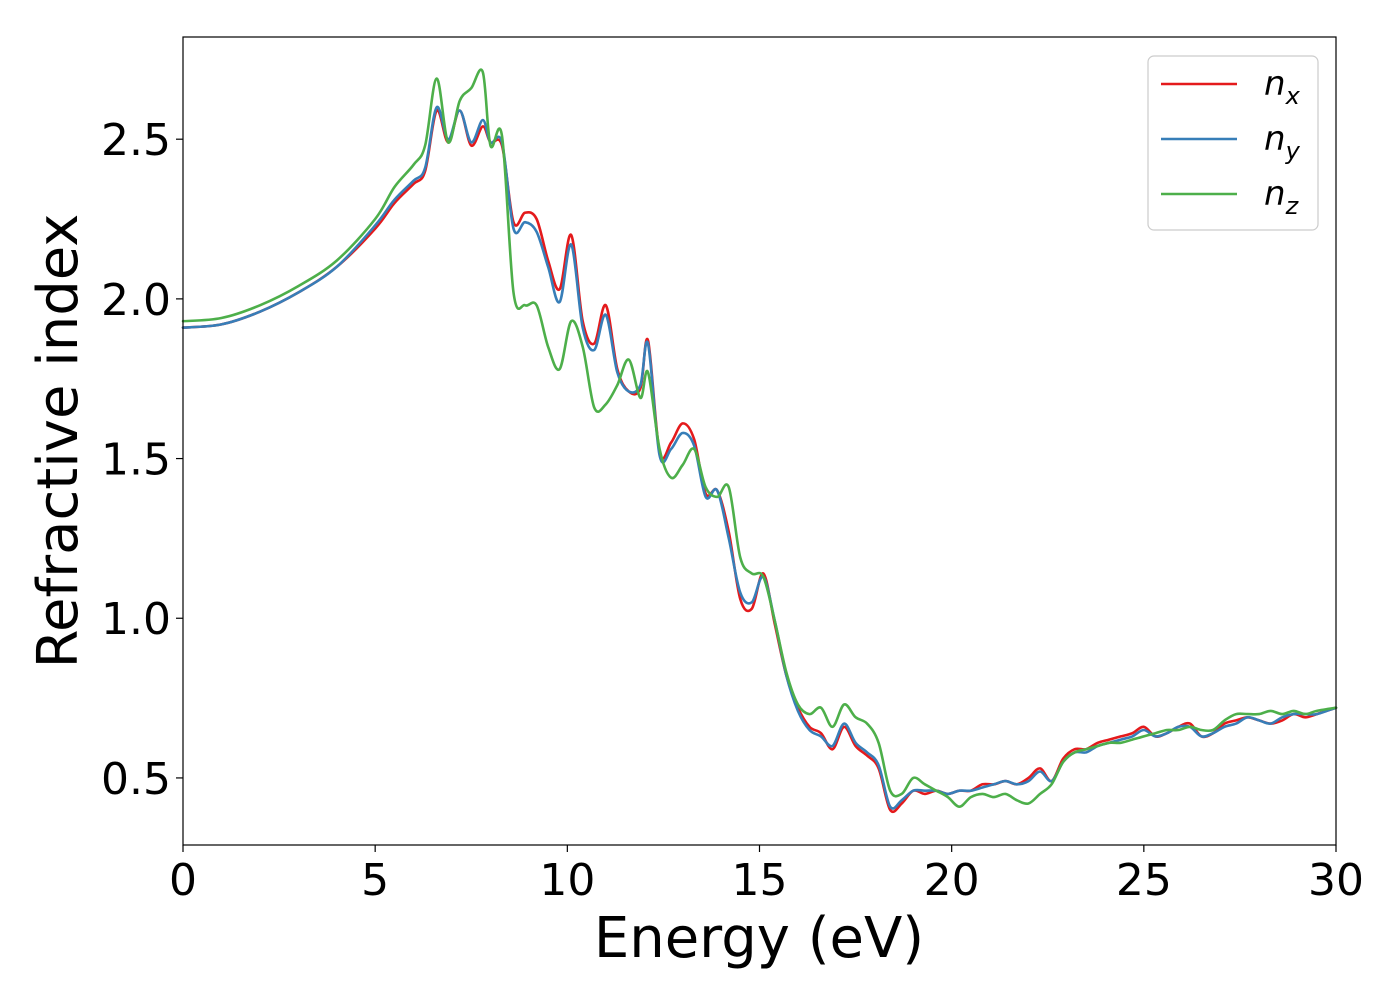 The width and height of the screenshot is (1400, 1000). Describe the element at coordinates (1282, 142) in the screenshot. I see `legend-label-ny: ny` at that location.